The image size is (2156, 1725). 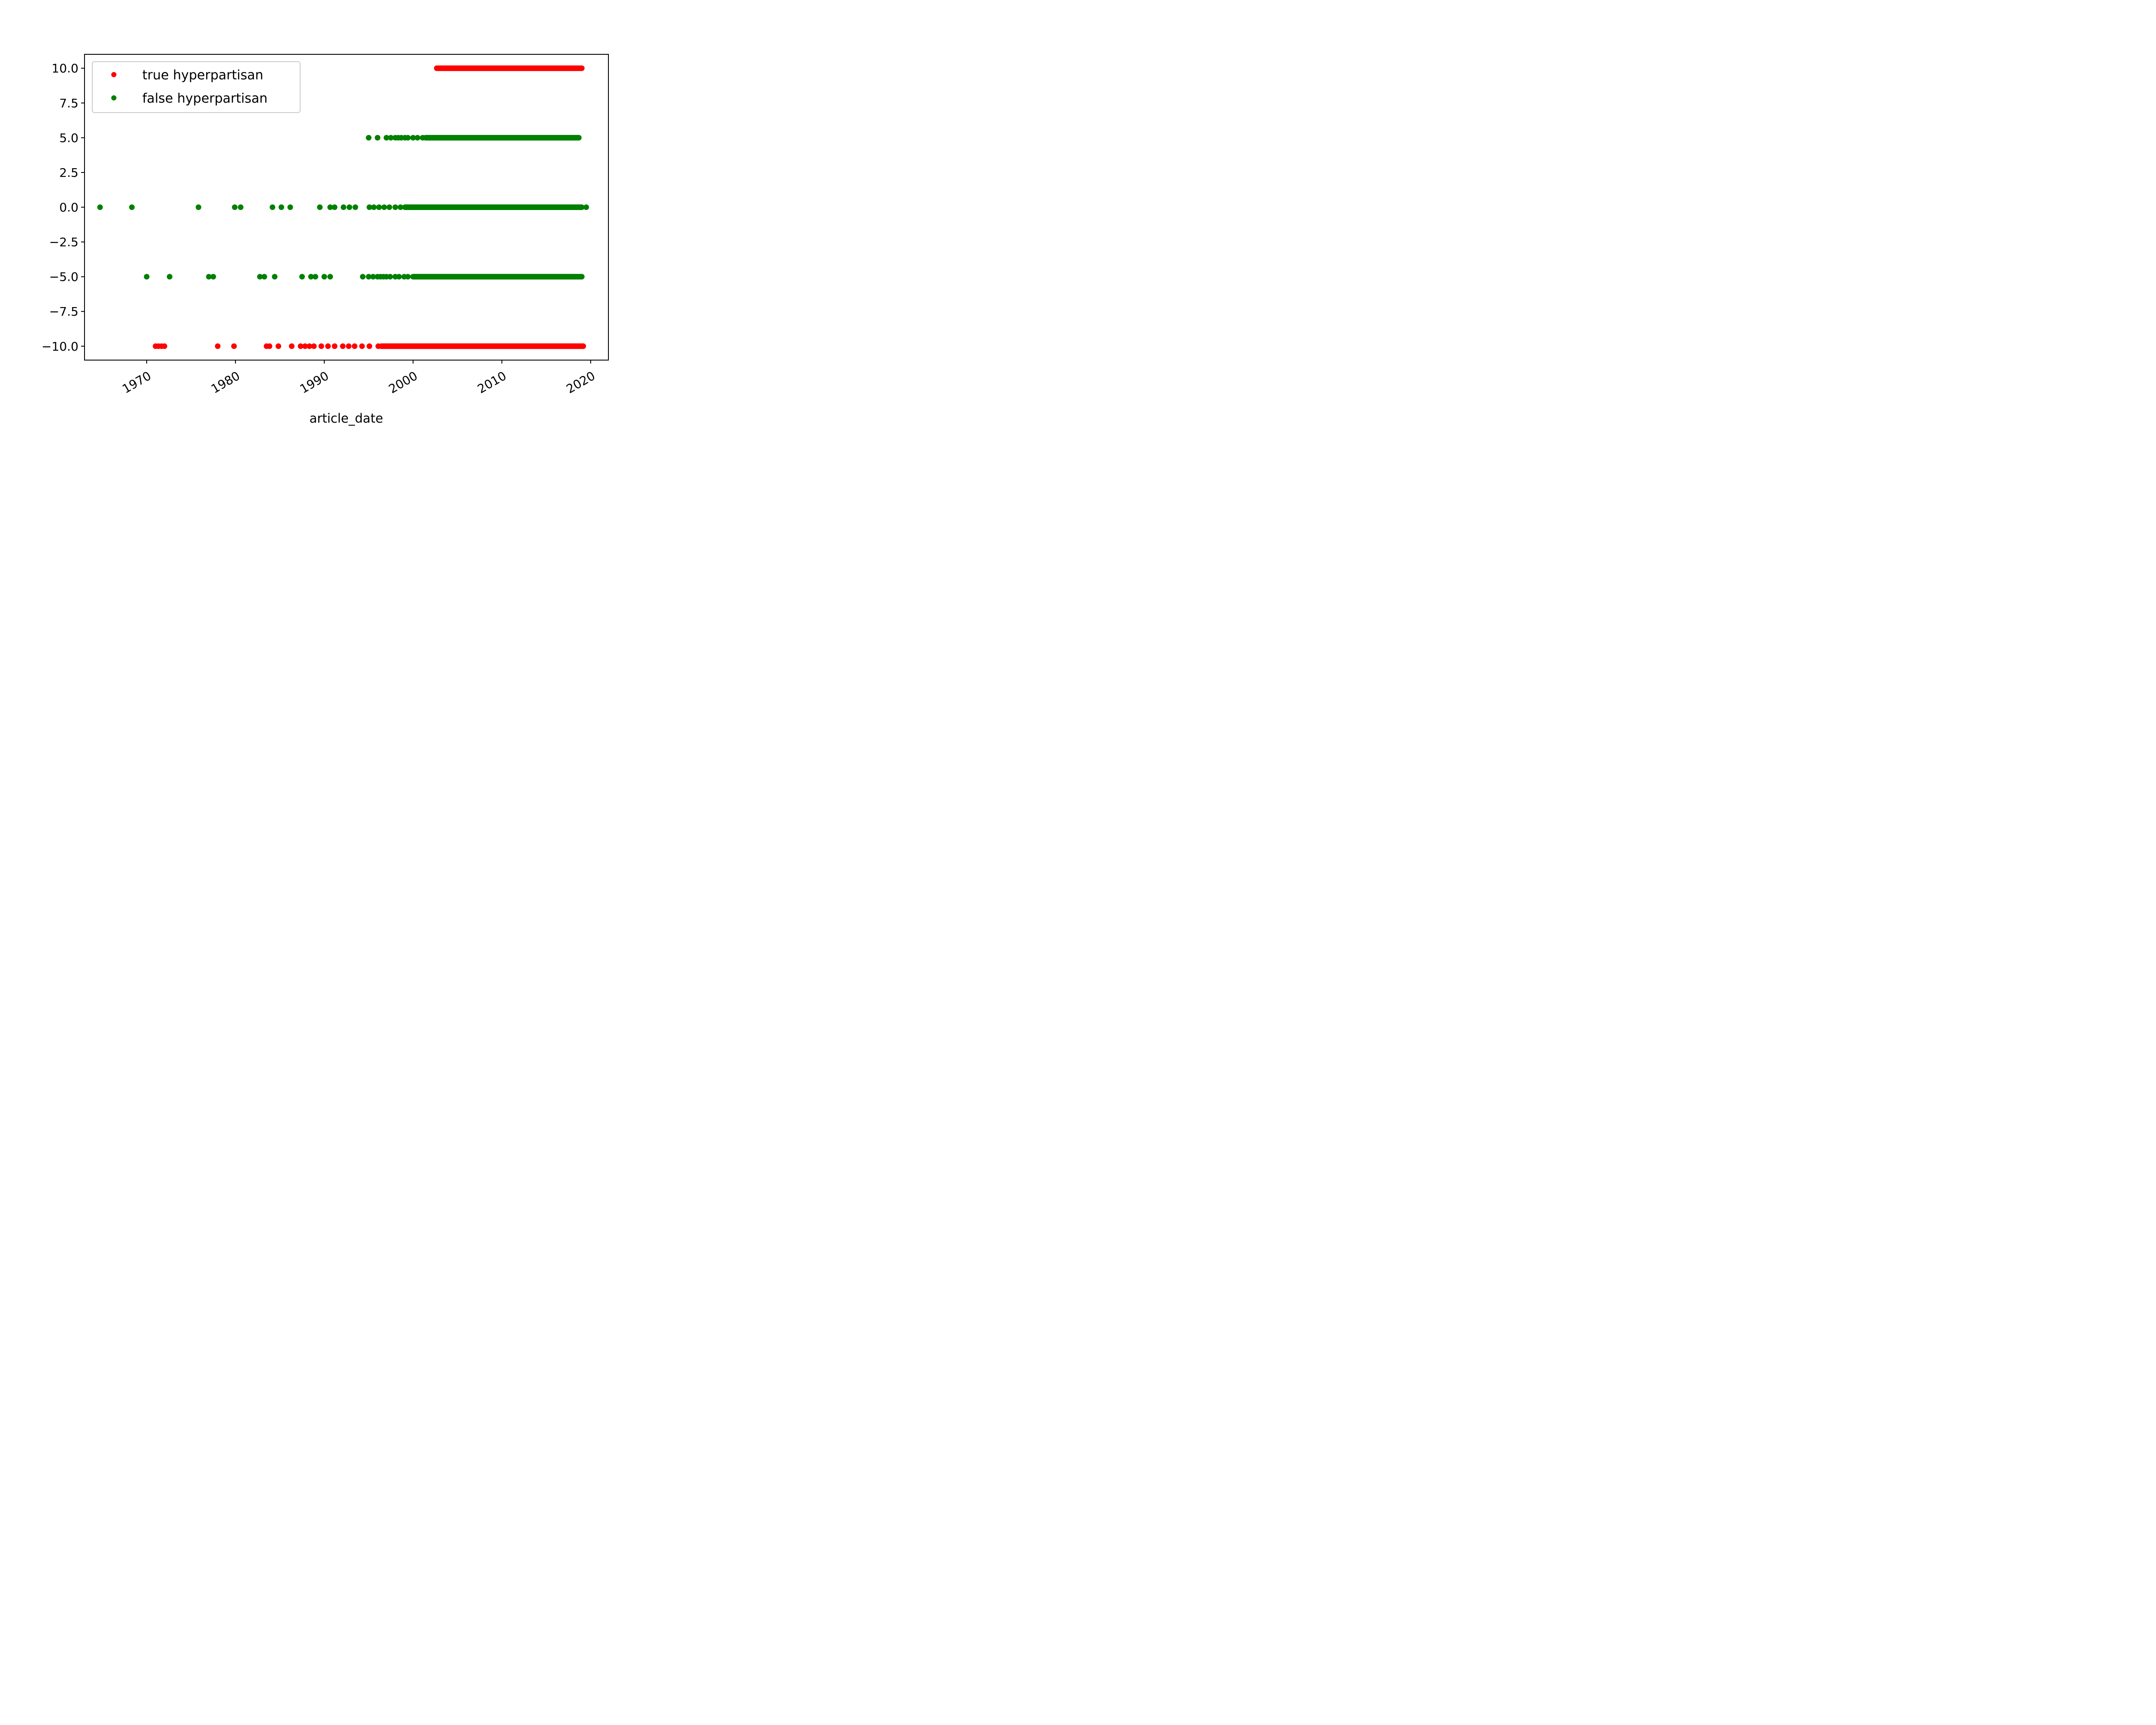 What do you see at coordinates (581, 383) in the screenshot?
I see `x-tick-label: 2020` at bounding box center [581, 383].